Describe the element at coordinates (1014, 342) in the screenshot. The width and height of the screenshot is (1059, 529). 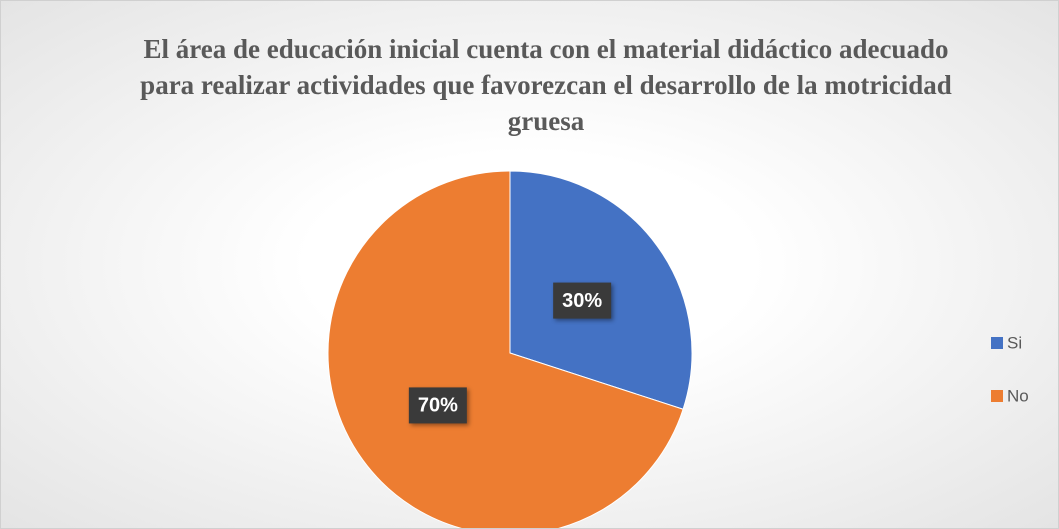
I see `legend-label: Si` at that location.